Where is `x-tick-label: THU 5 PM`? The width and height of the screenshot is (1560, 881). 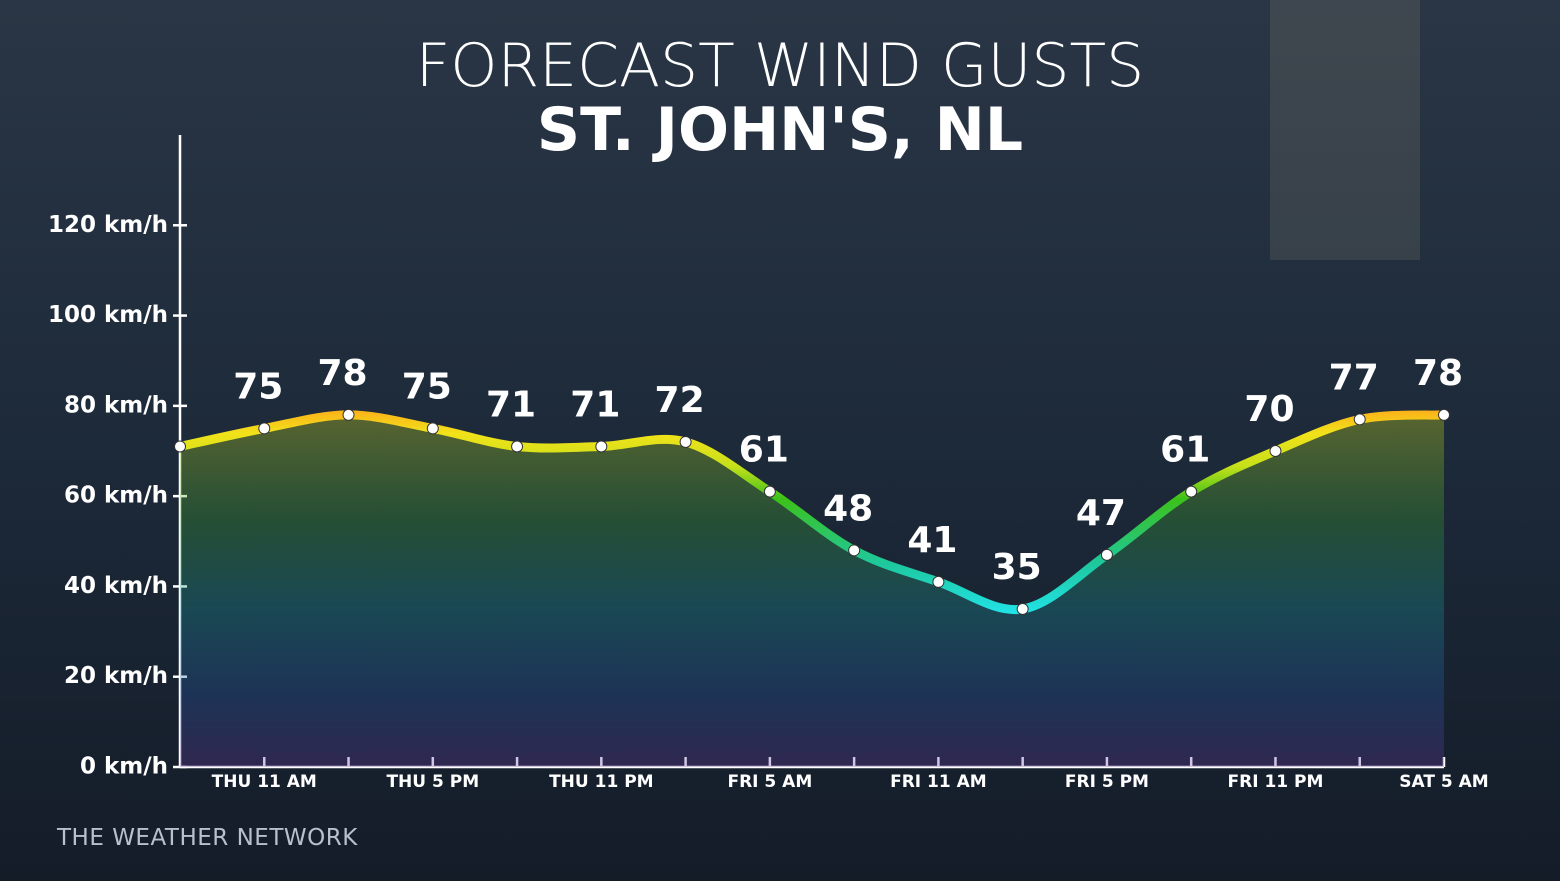 x-tick-label: THU 5 PM is located at coordinates (432, 782).